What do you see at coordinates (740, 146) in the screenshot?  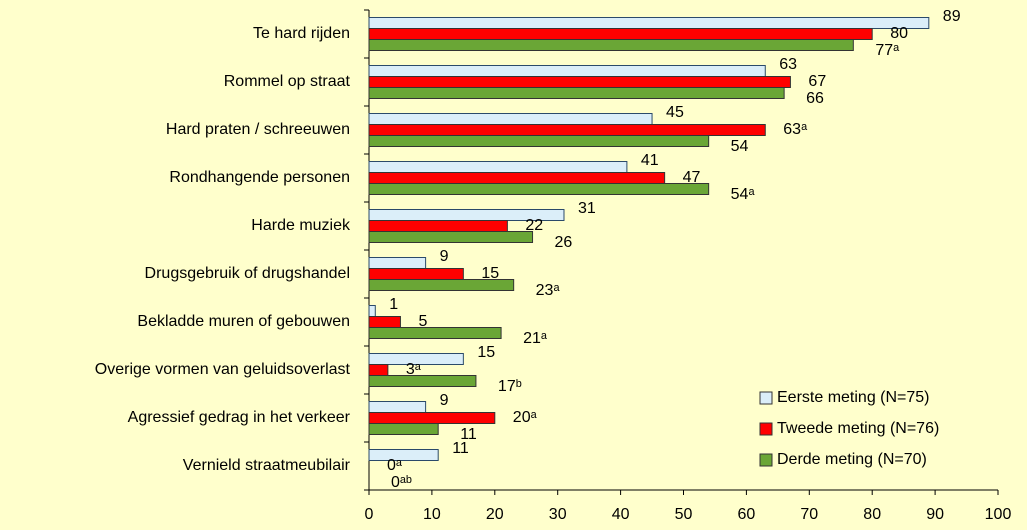 I see `value-label: 54` at bounding box center [740, 146].